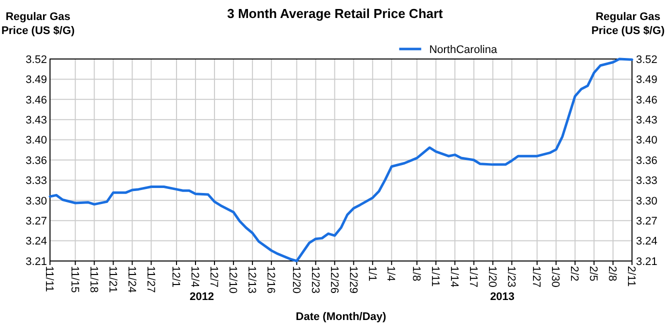 The height and width of the screenshot is (325, 670). What do you see at coordinates (38, 24) in the screenshot?
I see `y-axis-title: Regular Gas Price (US $/G)` at bounding box center [38, 24].